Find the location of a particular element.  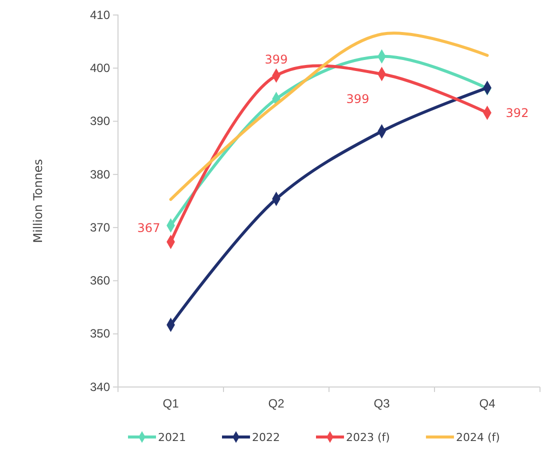

y-tick-label: 380 is located at coordinates (100, 174).